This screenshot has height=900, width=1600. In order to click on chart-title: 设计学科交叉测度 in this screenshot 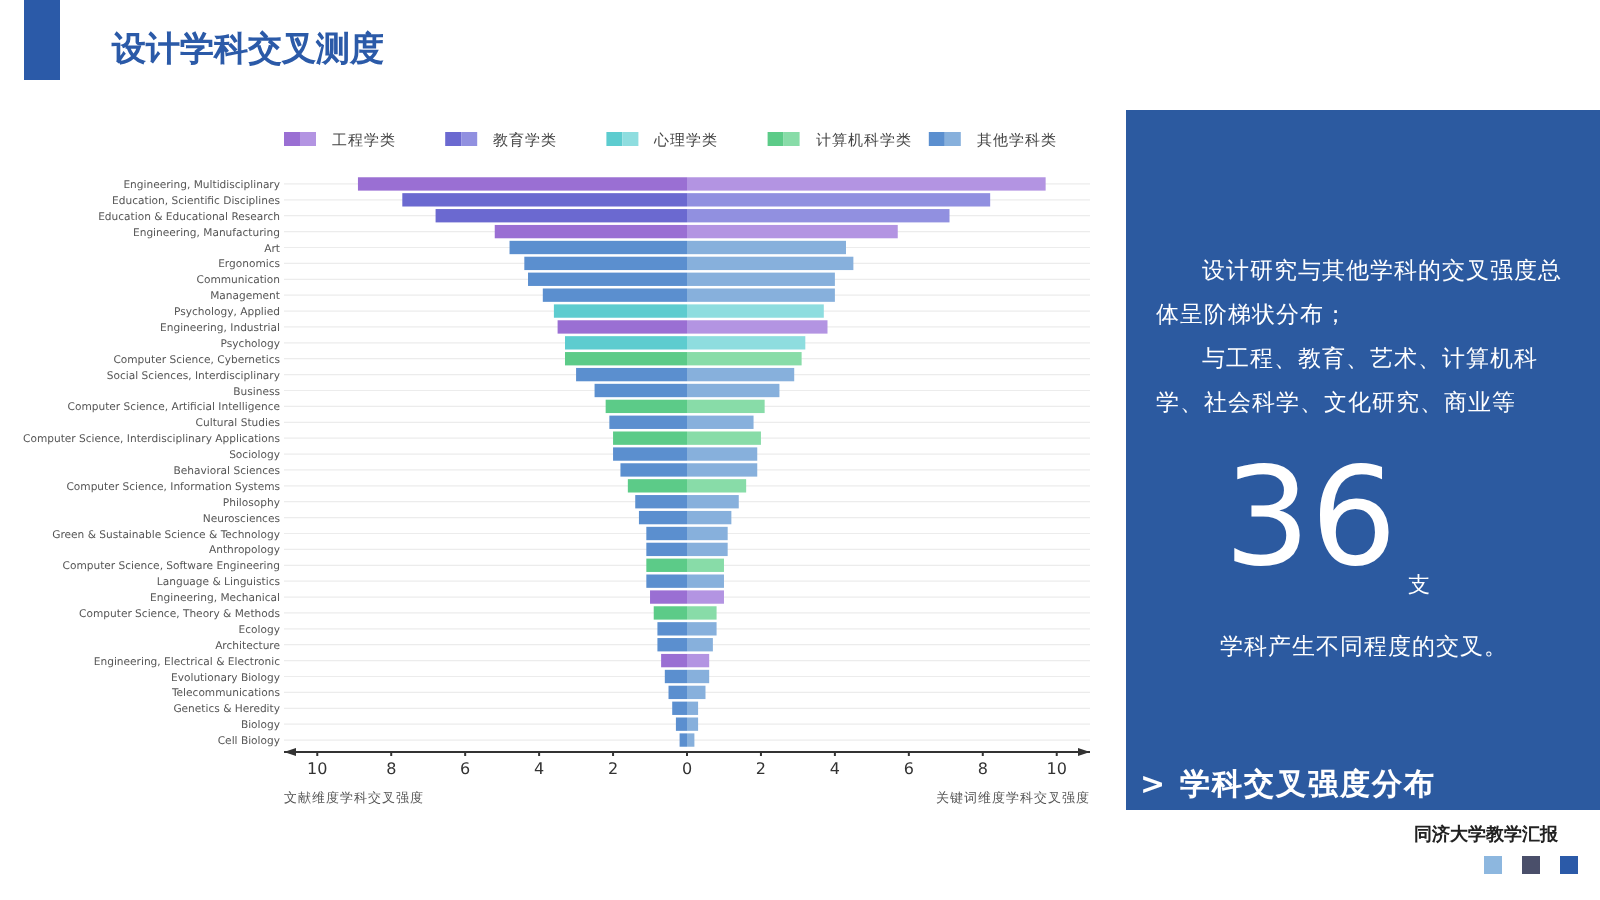, I will do `click(247, 50)`.